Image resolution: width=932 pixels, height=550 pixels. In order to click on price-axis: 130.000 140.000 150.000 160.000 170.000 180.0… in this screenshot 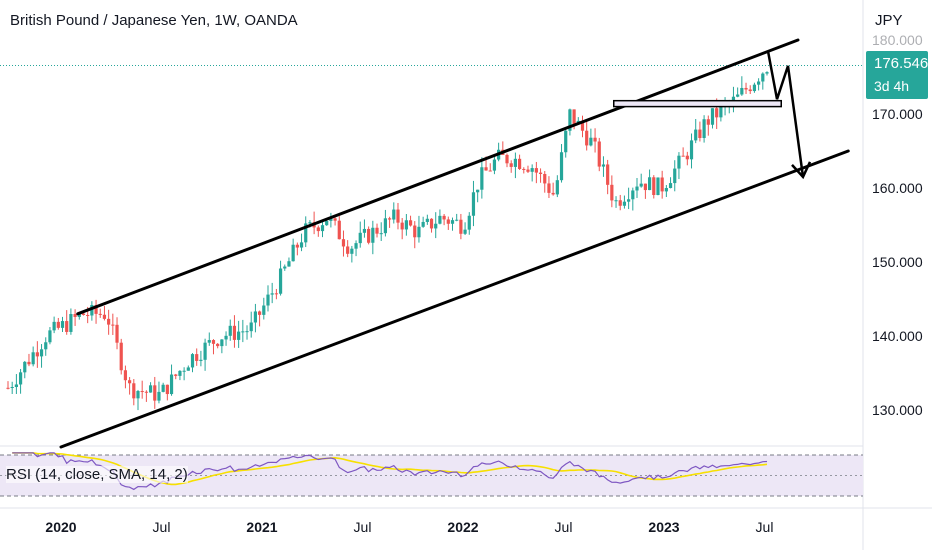, I will do `click(897, 225)`.